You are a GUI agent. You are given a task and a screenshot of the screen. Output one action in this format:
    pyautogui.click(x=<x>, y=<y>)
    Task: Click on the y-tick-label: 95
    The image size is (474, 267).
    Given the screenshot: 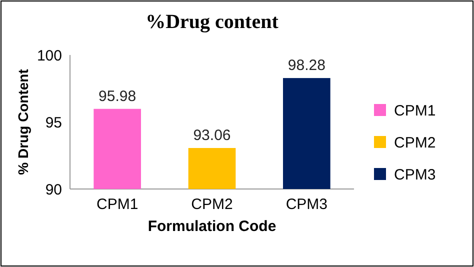 What is the action you would take?
    pyautogui.click(x=53, y=123)
    